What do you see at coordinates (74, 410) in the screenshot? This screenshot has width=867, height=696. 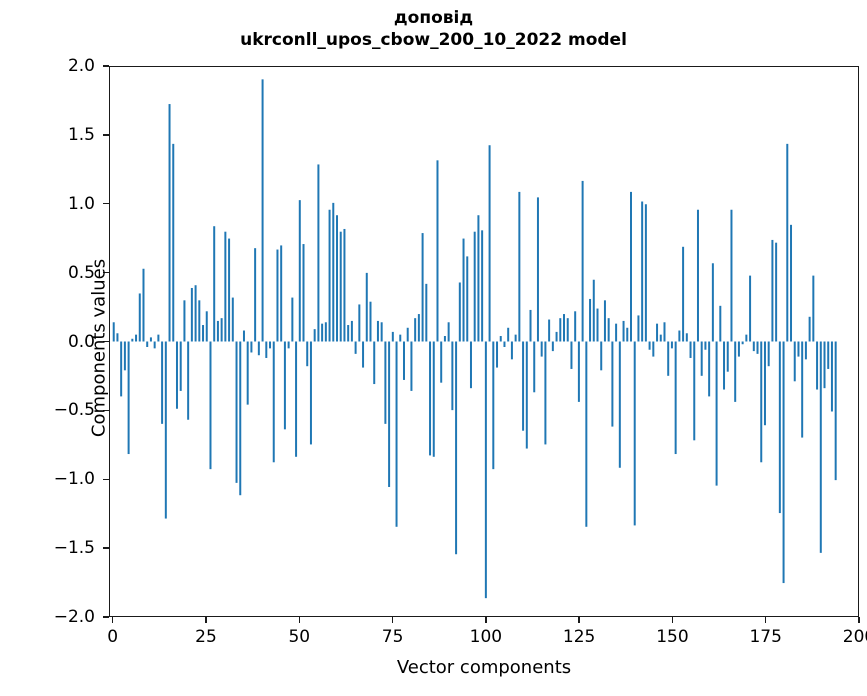 I see `y-tick-label: −0.5` at bounding box center [74, 410].